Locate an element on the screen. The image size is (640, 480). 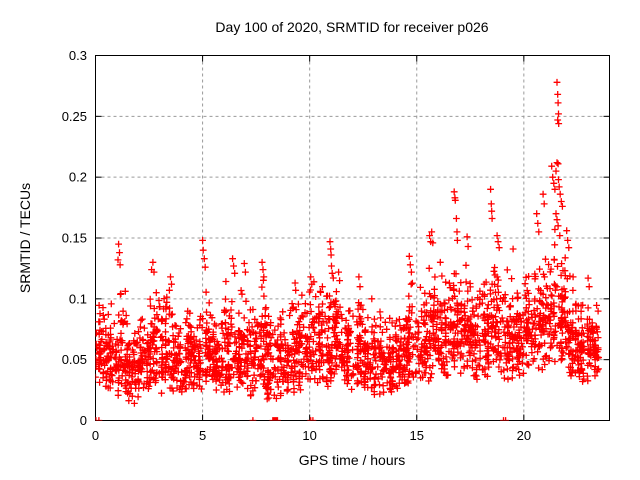
x-tick-label: 0 is located at coordinates (95, 435).